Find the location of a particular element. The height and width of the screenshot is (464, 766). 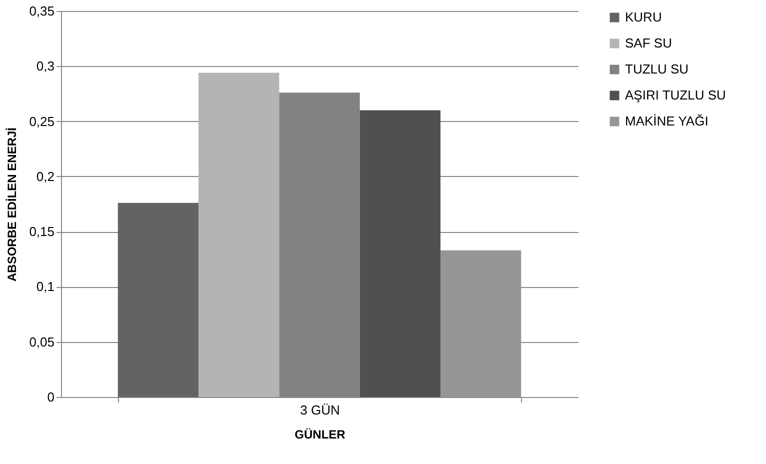

x-axis-title: GÜNLER is located at coordinates (320, 435).